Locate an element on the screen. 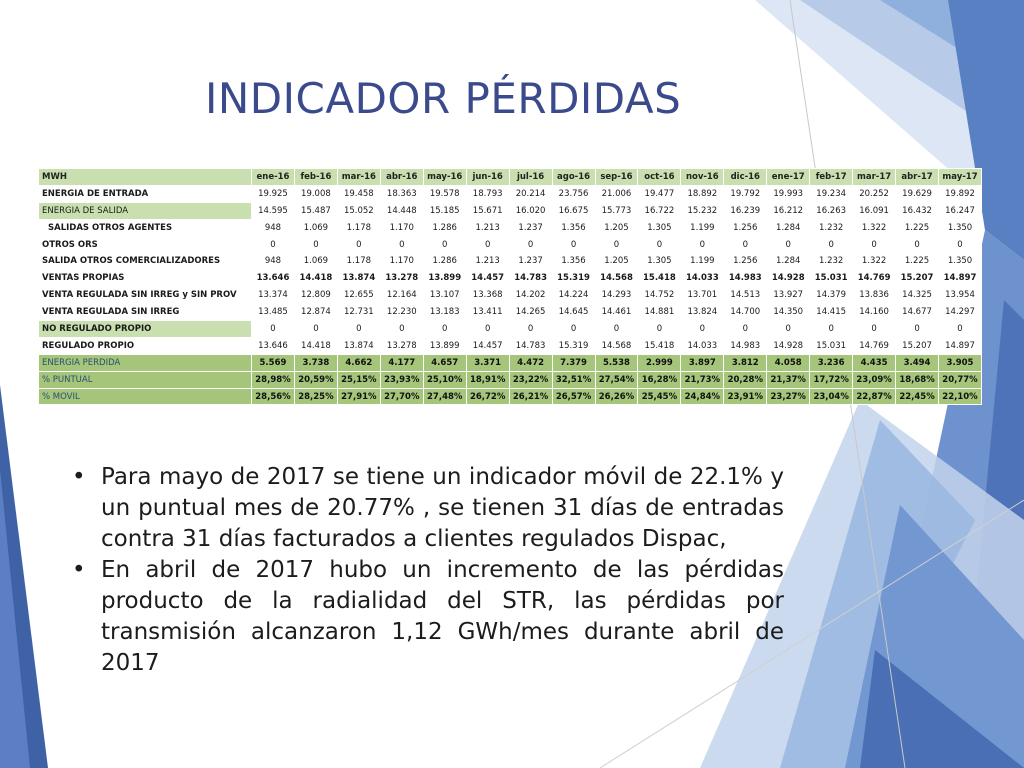 The width and height of the screenshot is (1024, 768). table-cell: 19.892 is located at coordinates (960, 193).